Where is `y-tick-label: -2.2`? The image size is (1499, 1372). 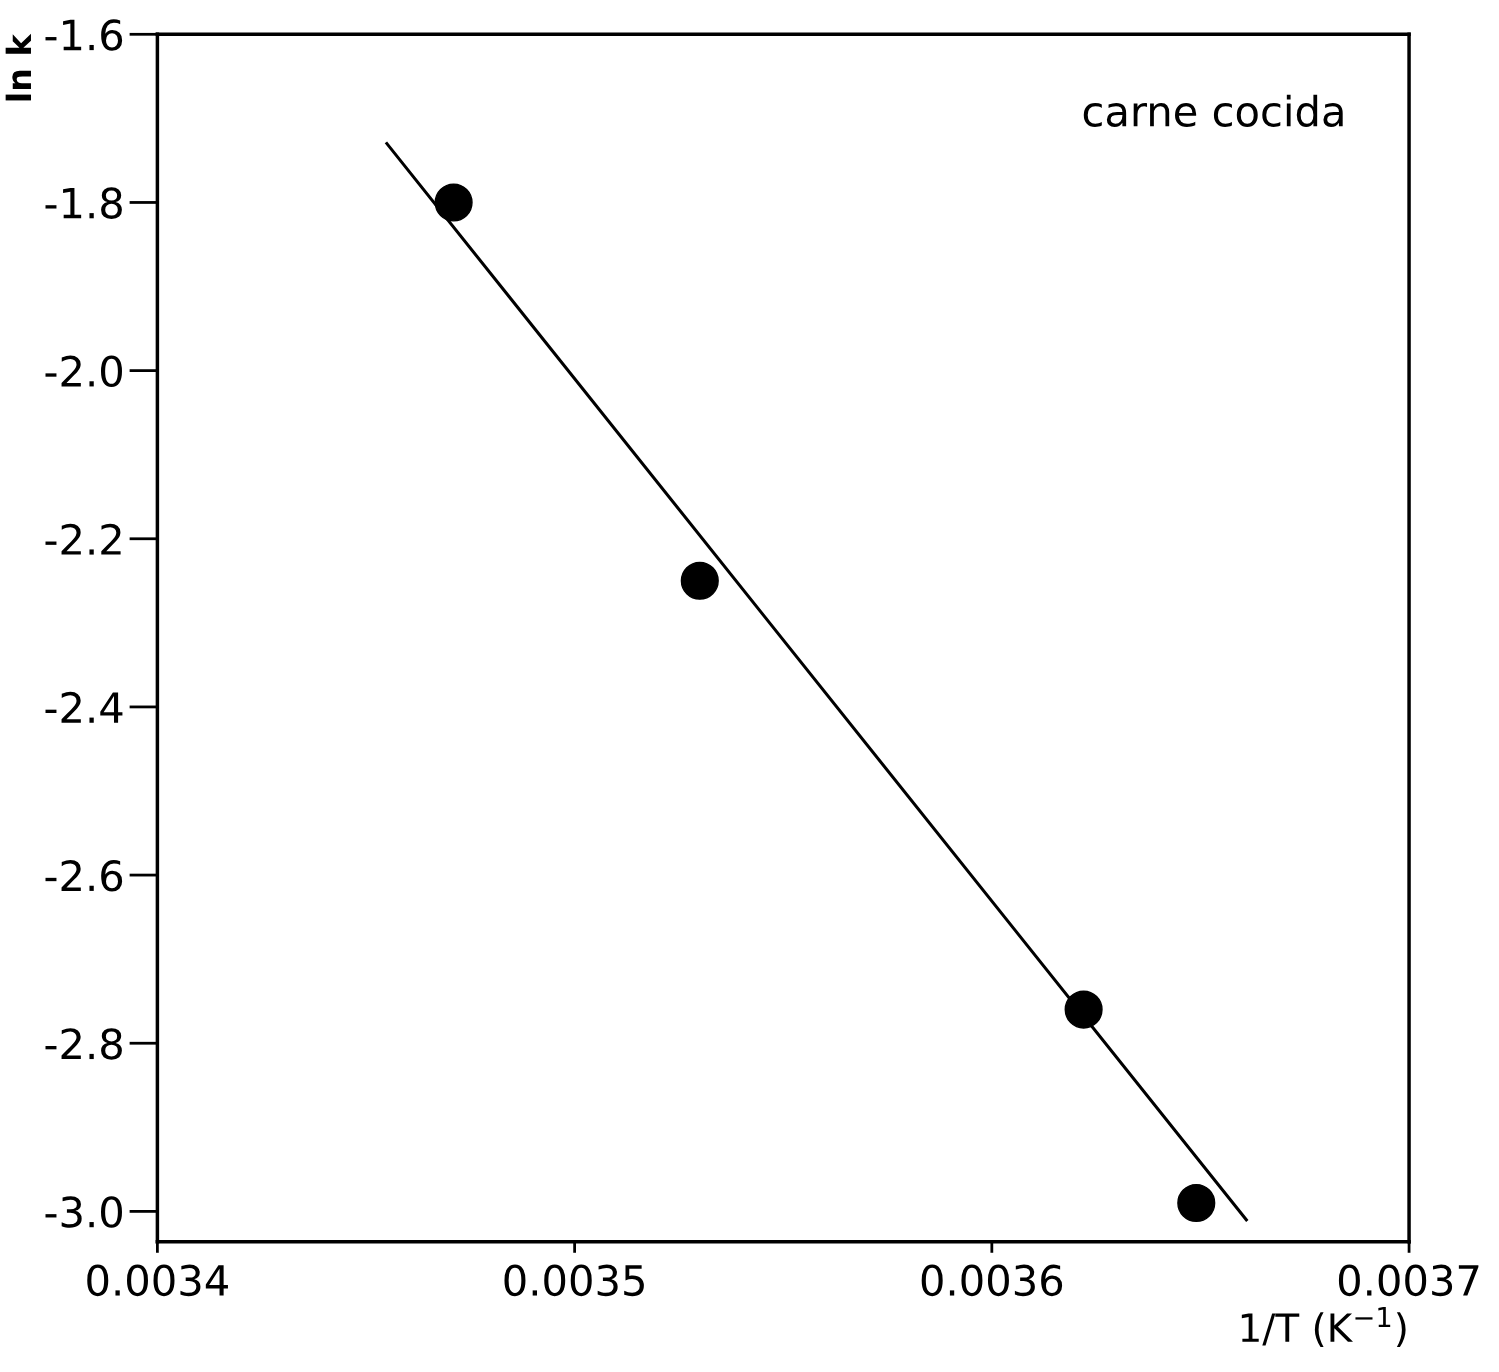
y-tick-label: -2.2 is located at coordinates (83, 539).